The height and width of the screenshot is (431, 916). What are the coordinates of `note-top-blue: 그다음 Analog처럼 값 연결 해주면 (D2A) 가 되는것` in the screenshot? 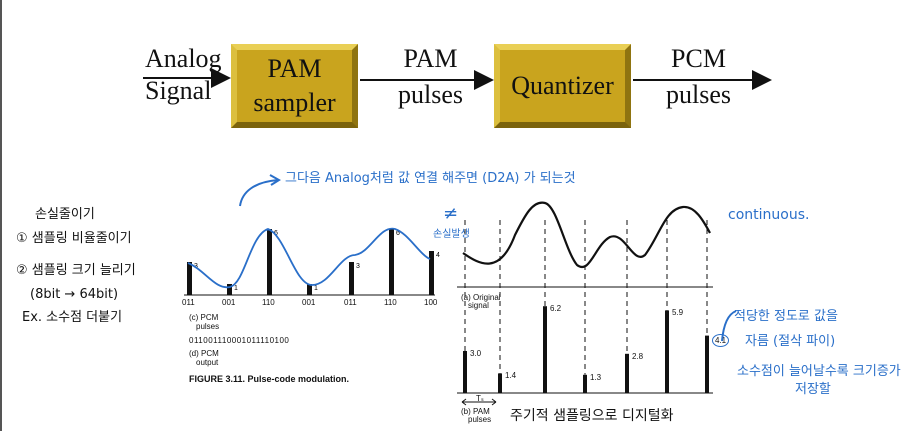 It's located at (430, 178).